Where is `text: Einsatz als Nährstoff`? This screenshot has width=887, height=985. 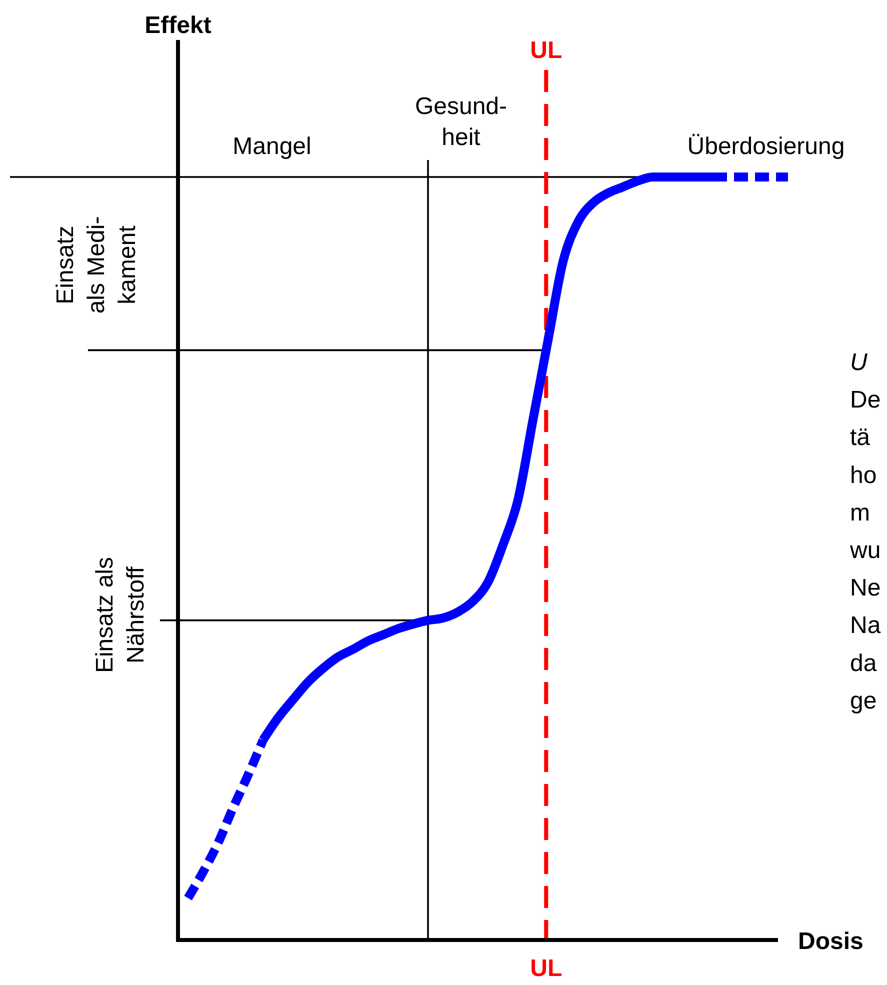 text: Einsatz als Nährstoff is located at coordinates (121, 615).